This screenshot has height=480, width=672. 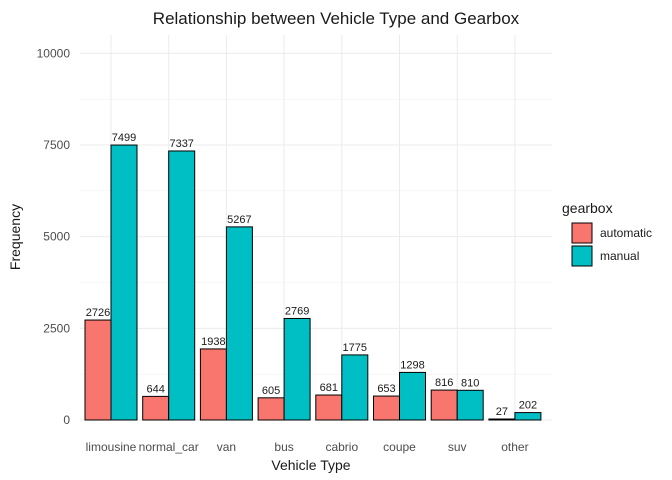 I want to click on legend-key-automatic, so click(x=582, y=233).